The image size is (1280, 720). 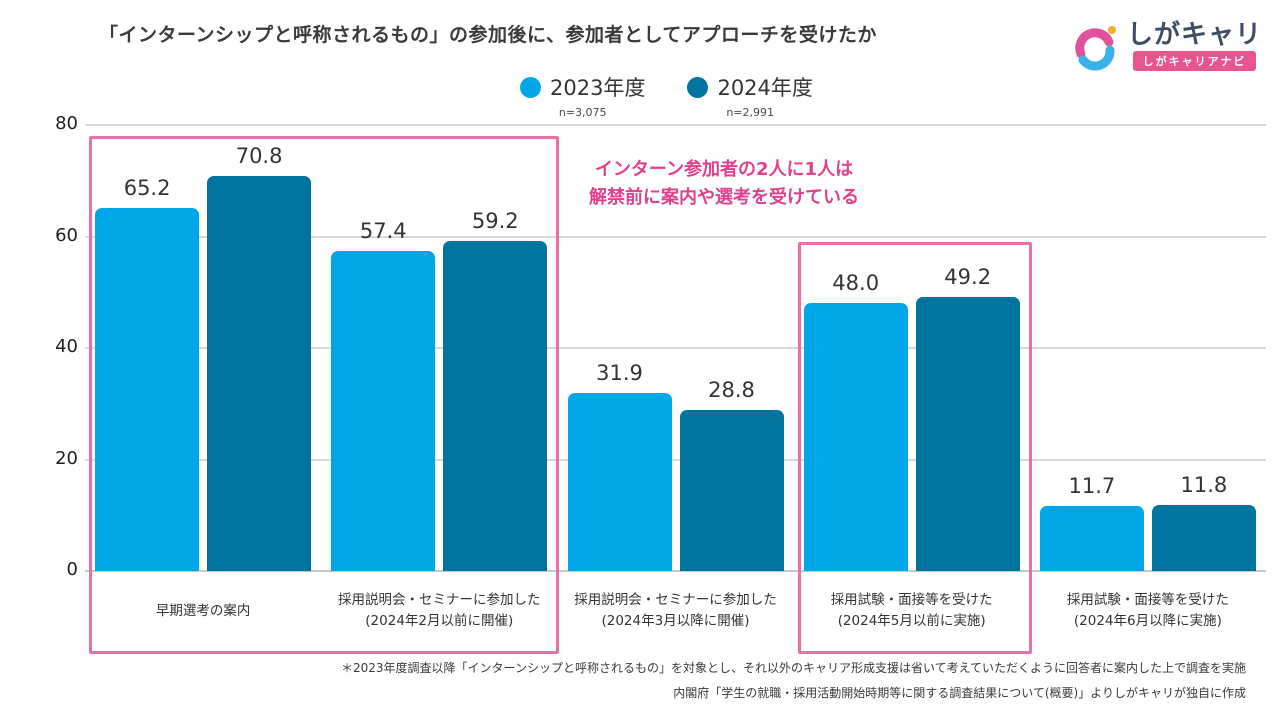 What do you see at coordinates (203, 610) in the screenshot?
I see `x-axis-category-label: 早期選考の案内` at bounding box center [203, 610].